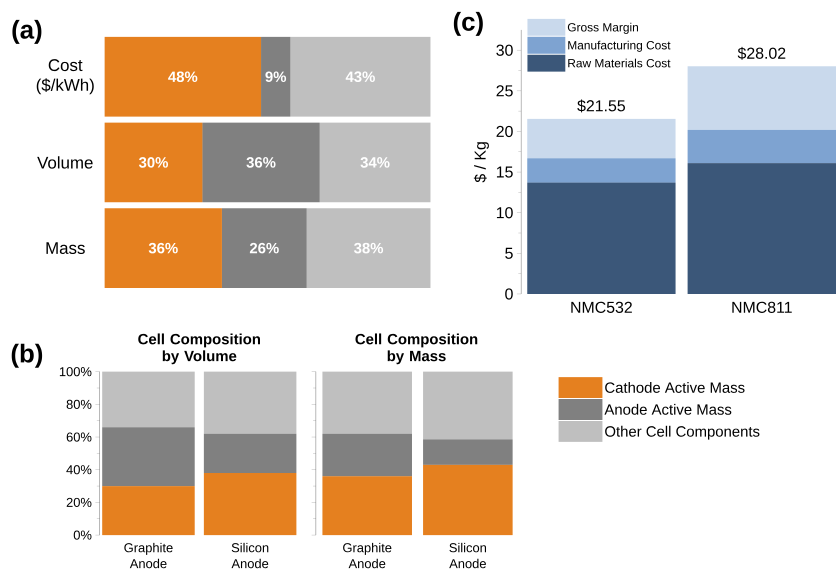  Describe the element at coordinates (468, 24) in the screenshot. I see `text: (c)` at that location.